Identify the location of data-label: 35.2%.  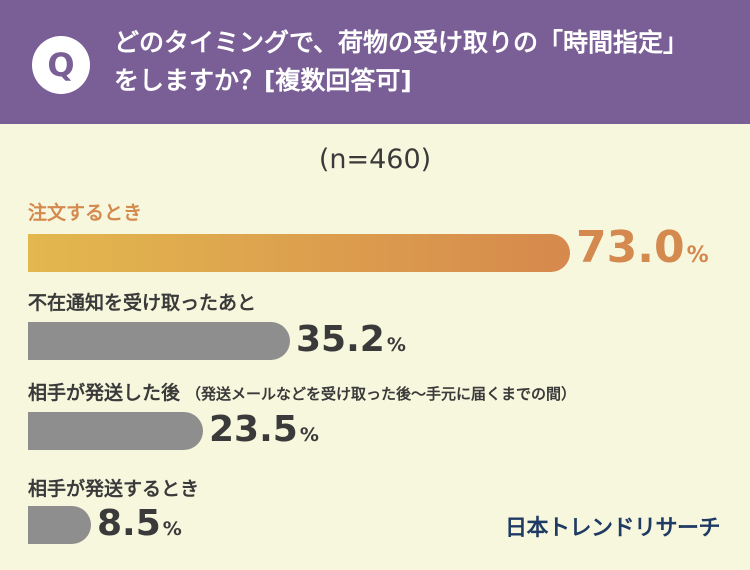
(351, 340).